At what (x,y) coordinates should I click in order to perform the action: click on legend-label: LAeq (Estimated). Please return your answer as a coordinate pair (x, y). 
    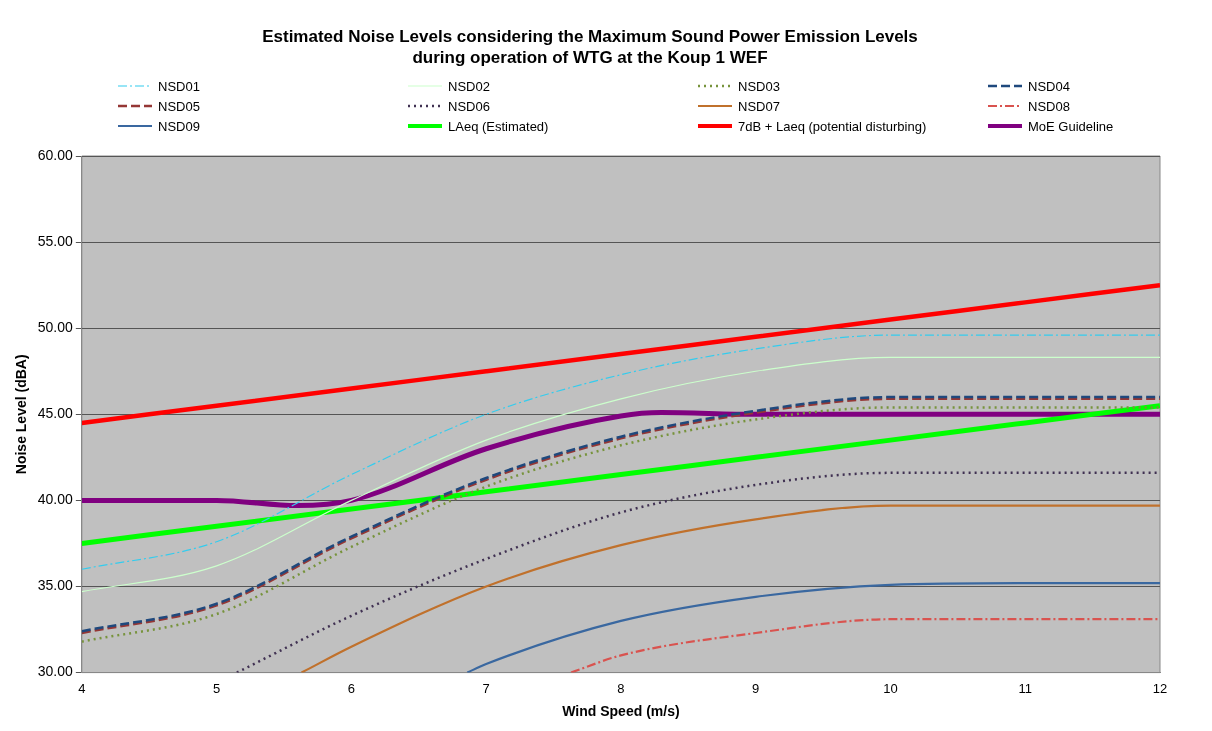
    Looking at the image, I should click on (498, 126).